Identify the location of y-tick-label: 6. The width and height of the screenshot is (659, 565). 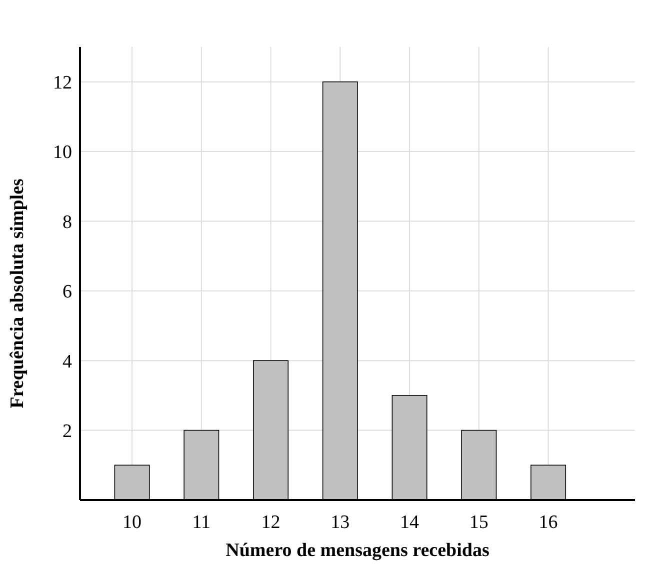
(67, 292).